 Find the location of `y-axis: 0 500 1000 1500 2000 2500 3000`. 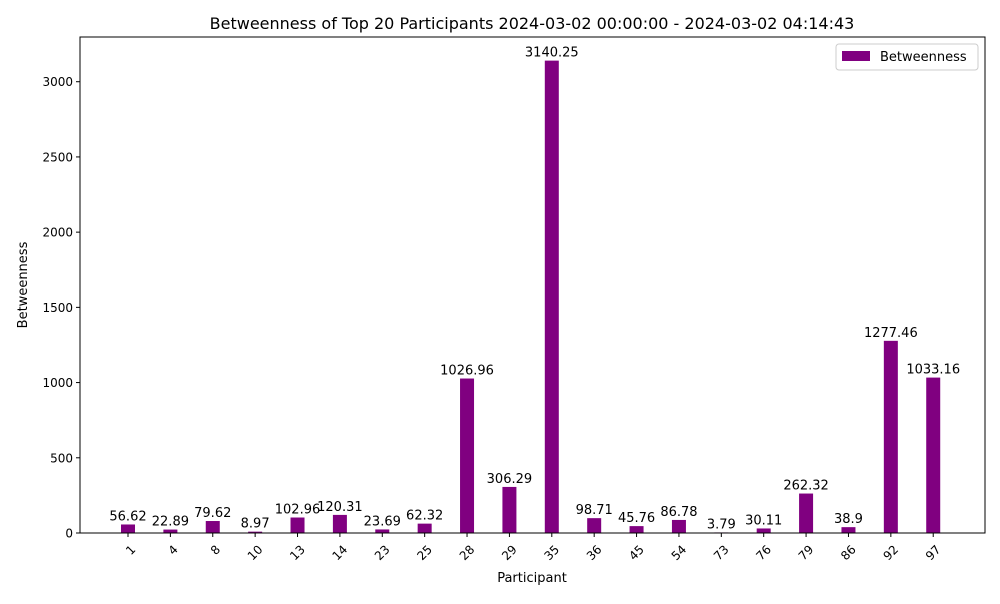

y-axis: 0 500 1000 1500 2000 2500 3000 is located at coordinates (61, 308).